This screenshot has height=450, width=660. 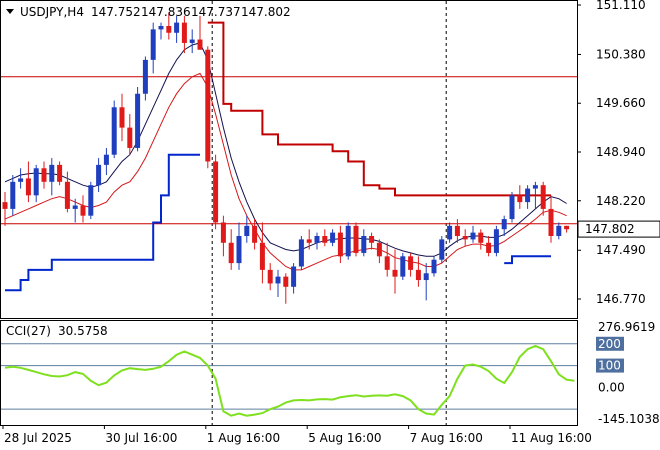 I want to click on cci-line-group, so click(x=289, y=380).